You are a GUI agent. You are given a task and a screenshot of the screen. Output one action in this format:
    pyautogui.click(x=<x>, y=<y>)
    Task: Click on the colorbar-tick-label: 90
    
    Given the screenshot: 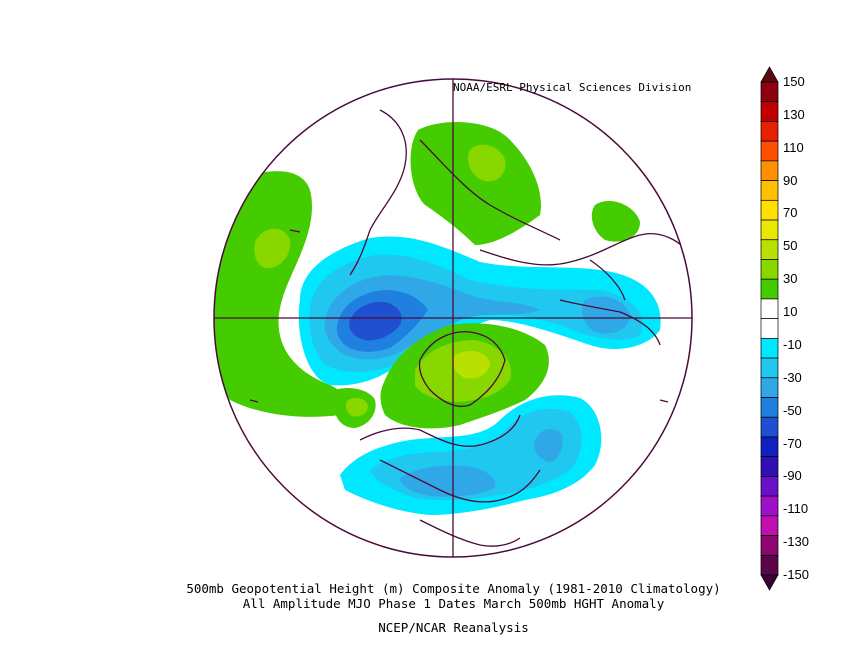 What is the action you would take?
    pyautogui.click(x=790, y=180)
    